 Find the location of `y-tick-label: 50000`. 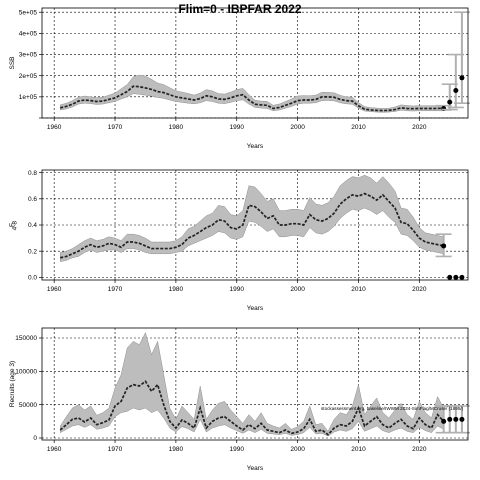

y-tick-label: 50000 is located at coordinates (28, 405).